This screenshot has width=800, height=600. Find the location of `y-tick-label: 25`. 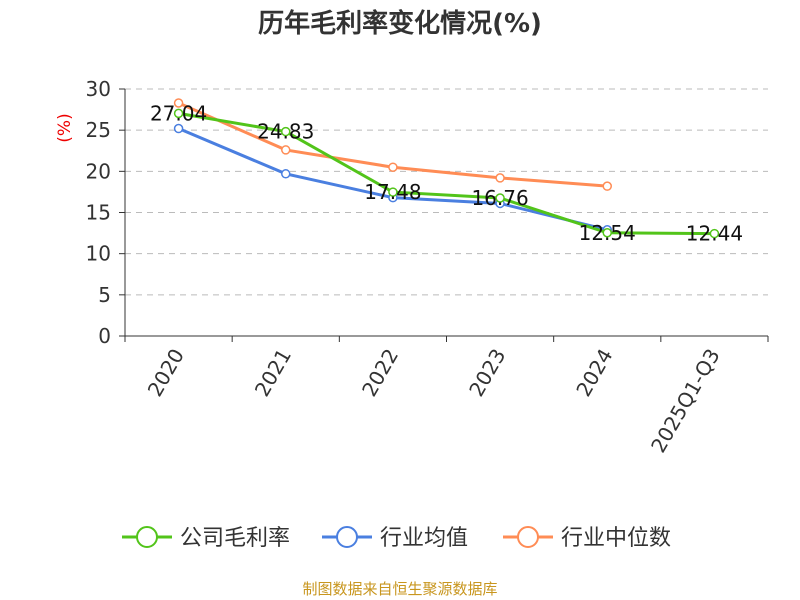

y-tick-label: 25 is located at coordinates (98, 130).